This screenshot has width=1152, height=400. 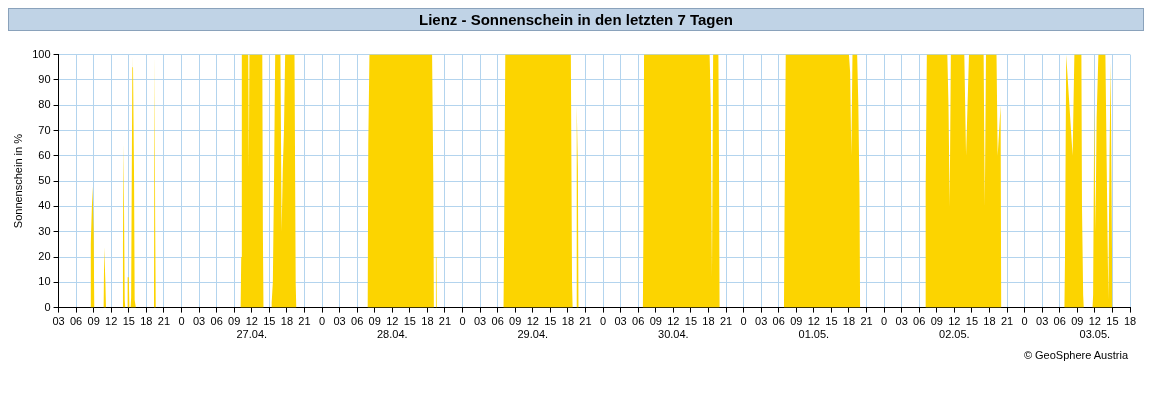 I want to click on y-tick-label: 0, so click(x=47, y=306).